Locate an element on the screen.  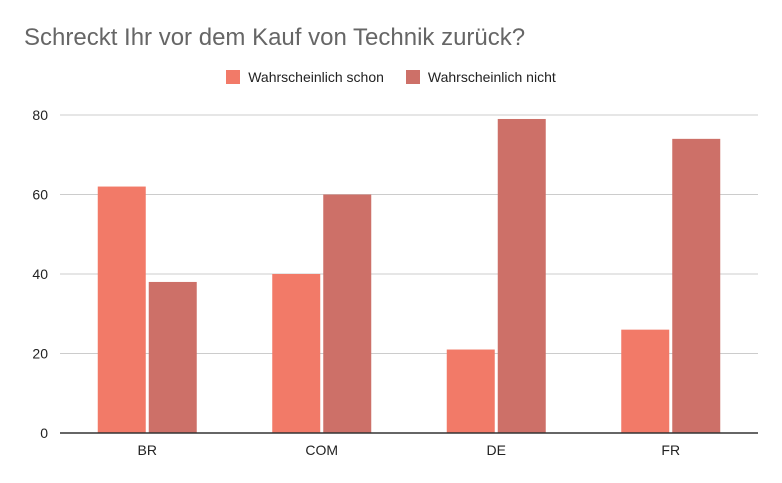
y-tick-label-60: 60 is located at coordinates (40, 195).